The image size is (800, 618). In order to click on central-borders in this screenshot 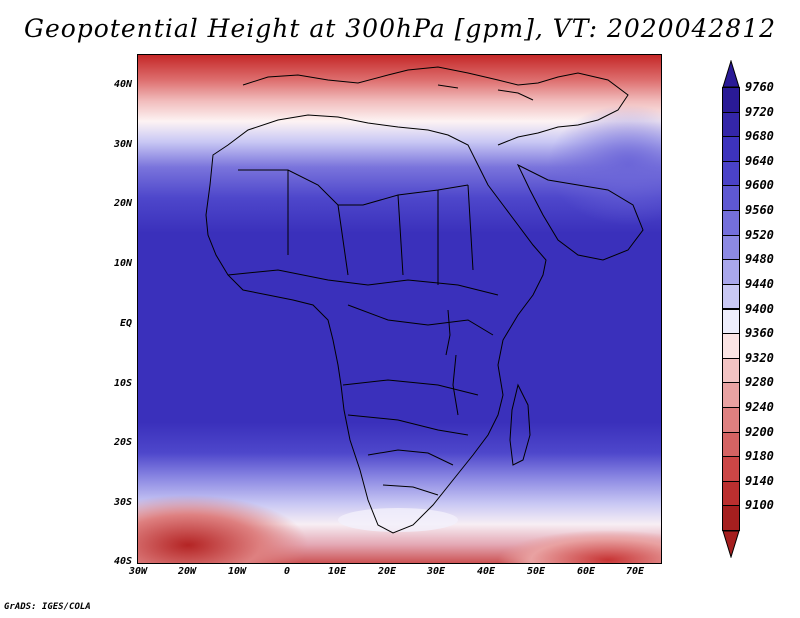, I will do `click(420, 320)`.